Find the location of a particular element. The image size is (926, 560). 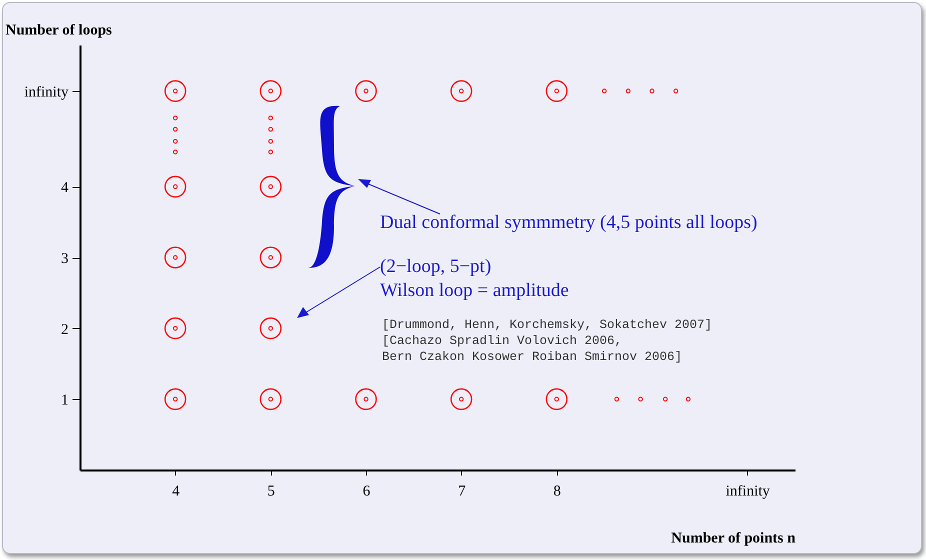

x-tick-label: 5 is located at coordinates (271, 492).